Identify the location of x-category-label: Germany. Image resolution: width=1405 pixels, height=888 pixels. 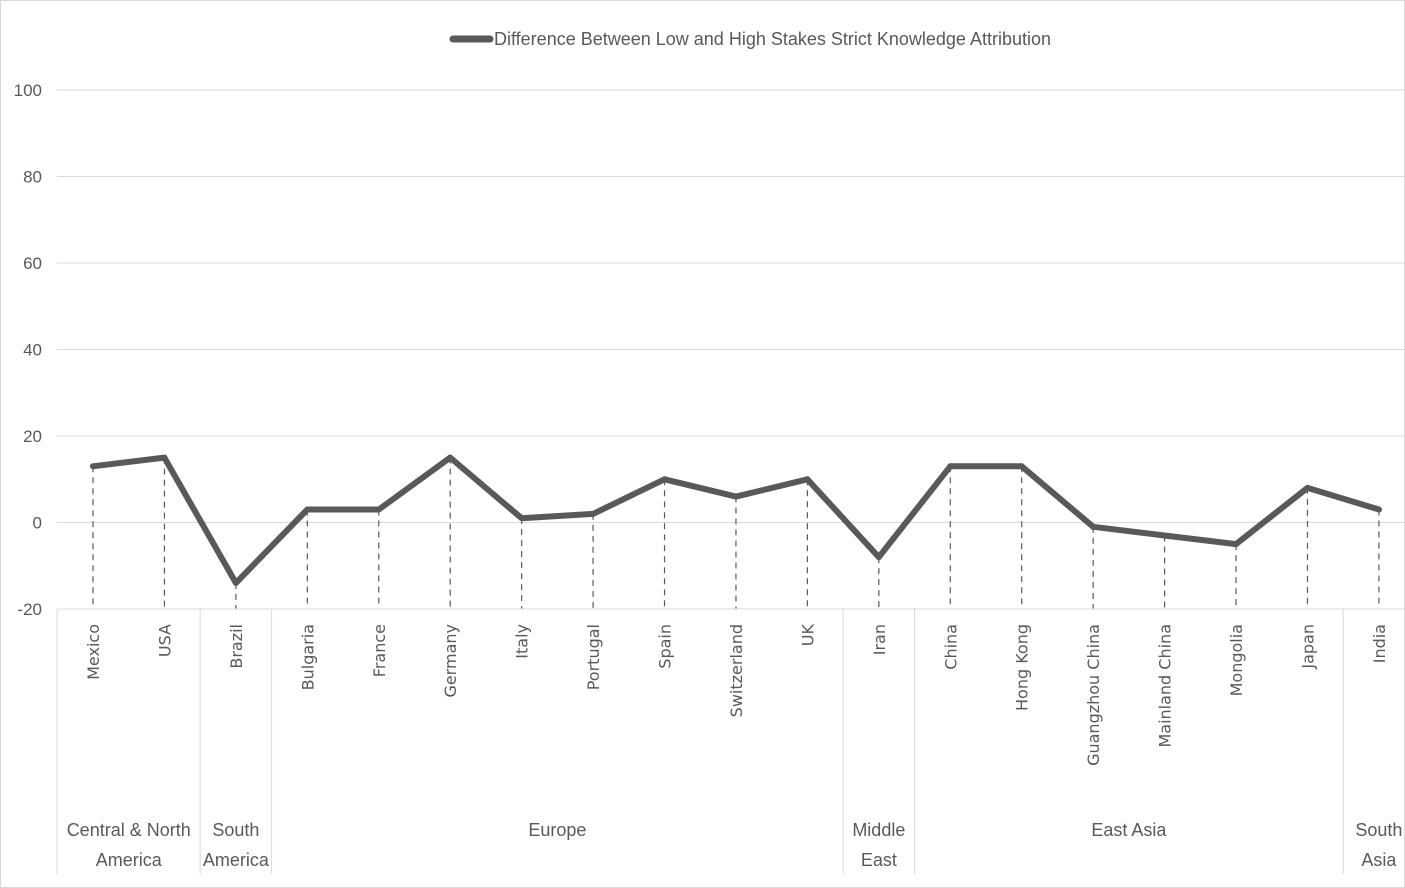
(450, 661).